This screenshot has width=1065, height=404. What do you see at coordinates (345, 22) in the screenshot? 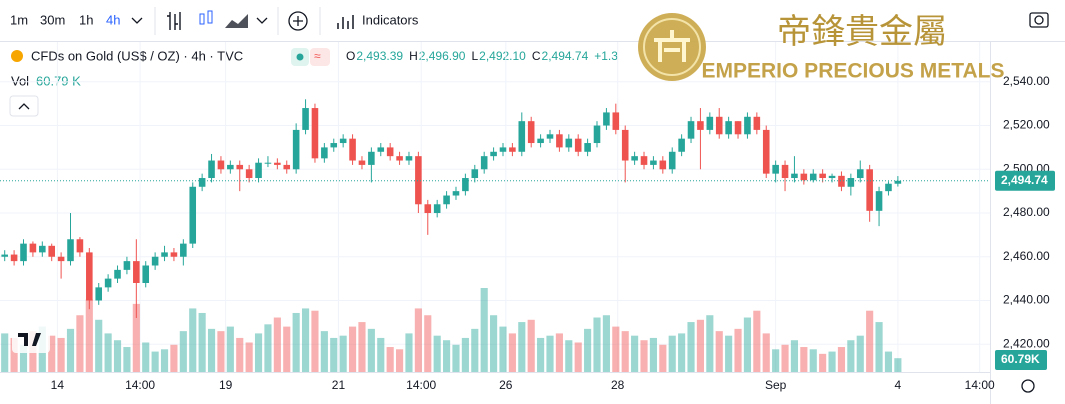
I see `indicators-icon` at bounding box center [345, 22].